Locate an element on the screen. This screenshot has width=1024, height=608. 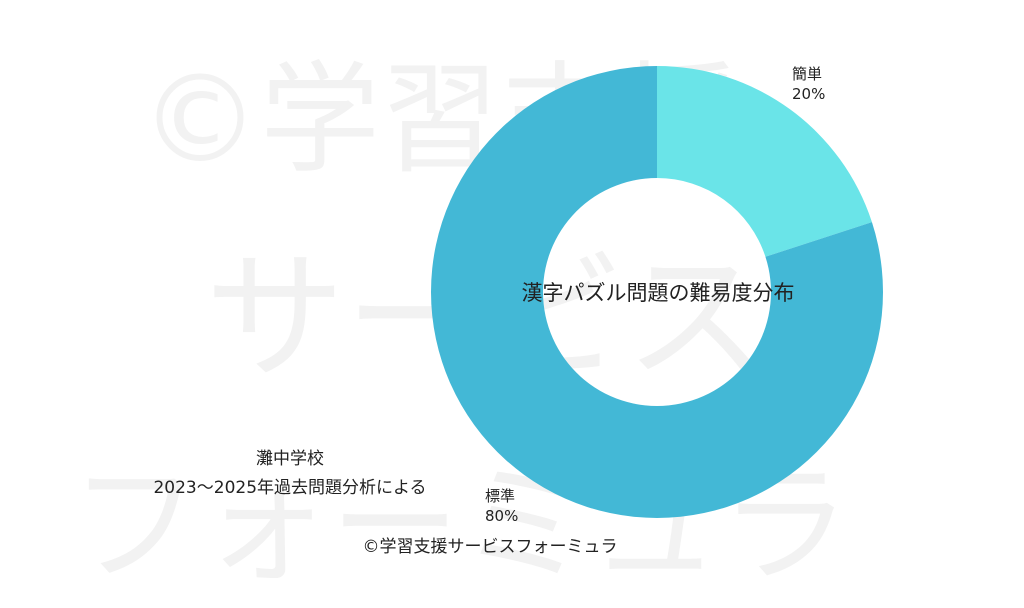
slice-label-easy-value: 20% is located at coordinates (809, 94).